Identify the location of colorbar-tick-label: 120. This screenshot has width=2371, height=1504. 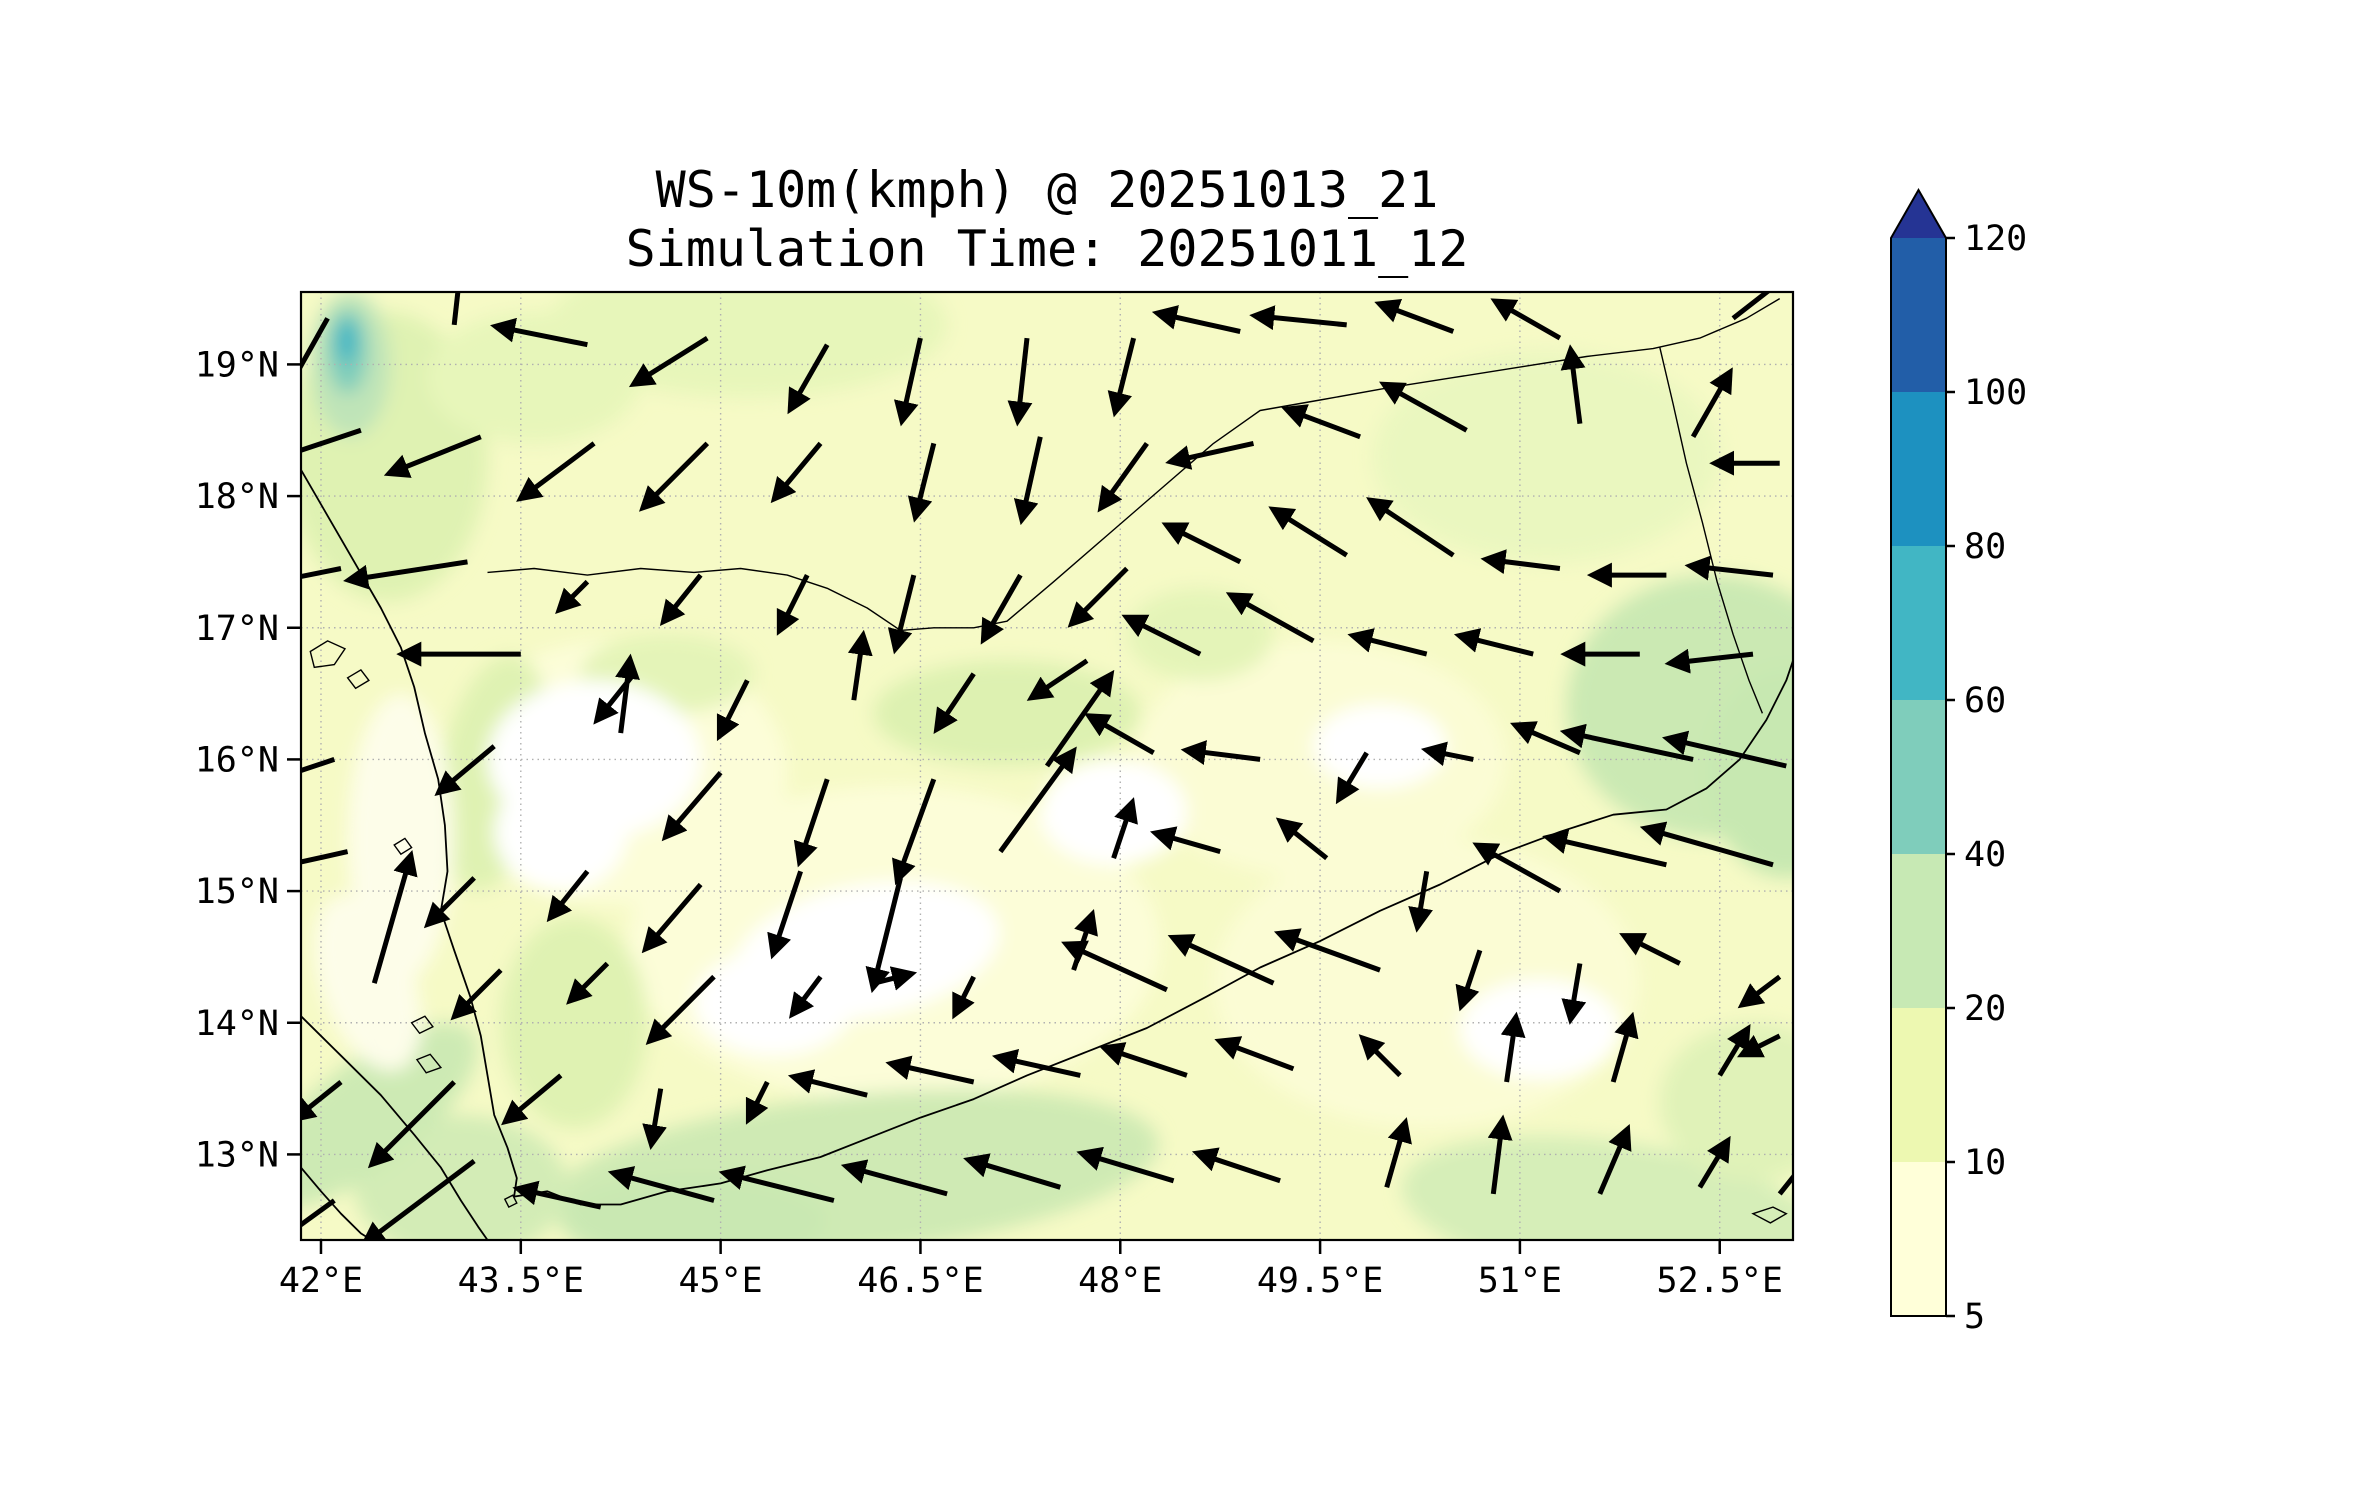
(1995, 239).